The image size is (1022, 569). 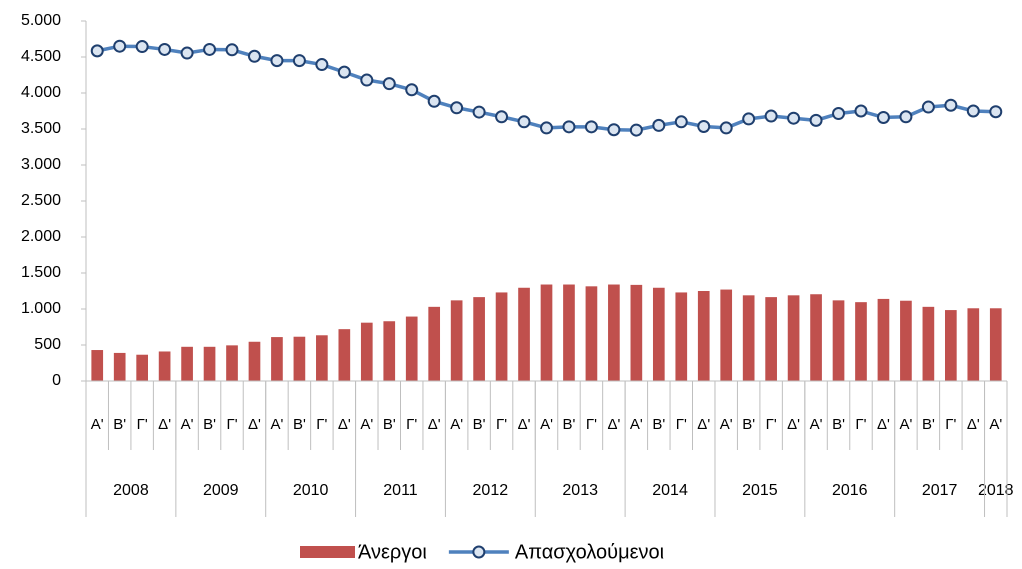 I want to click on x-group-label: 2009, so click(x=221, y=490).